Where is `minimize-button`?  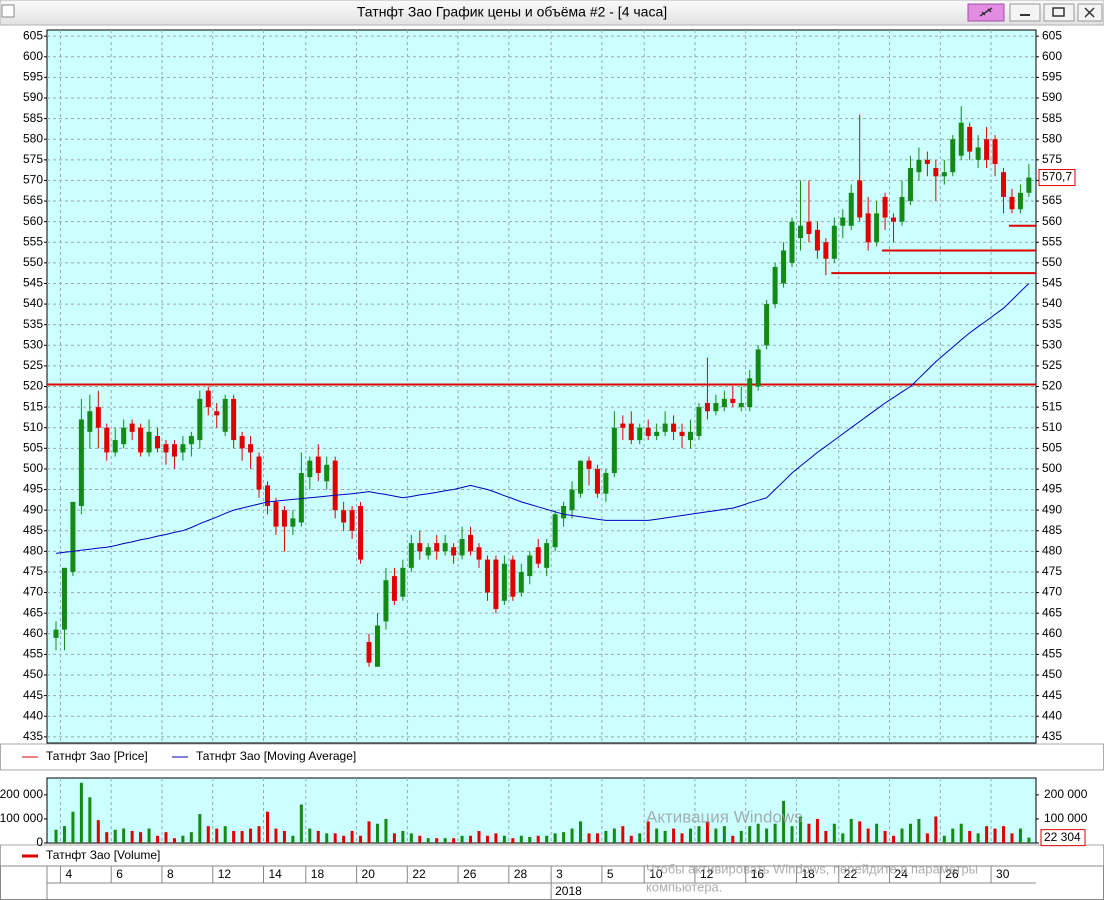
minimize-button is located at coordinates (1025, 12).